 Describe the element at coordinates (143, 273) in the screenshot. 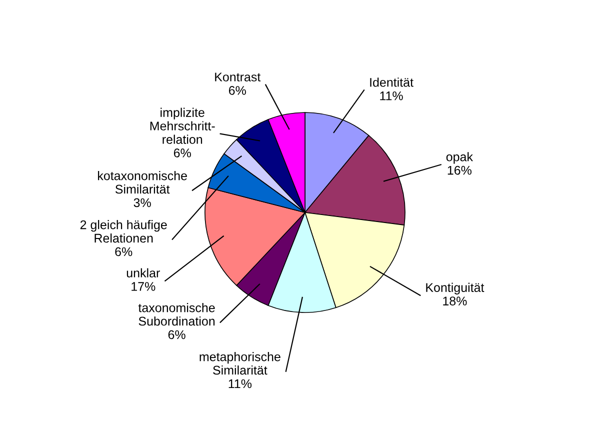

I see `slice-label: unklar` at that location.